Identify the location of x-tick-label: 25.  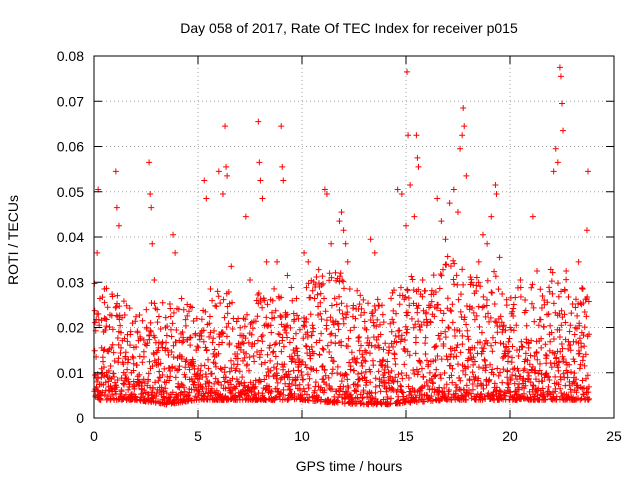
(614, 436).